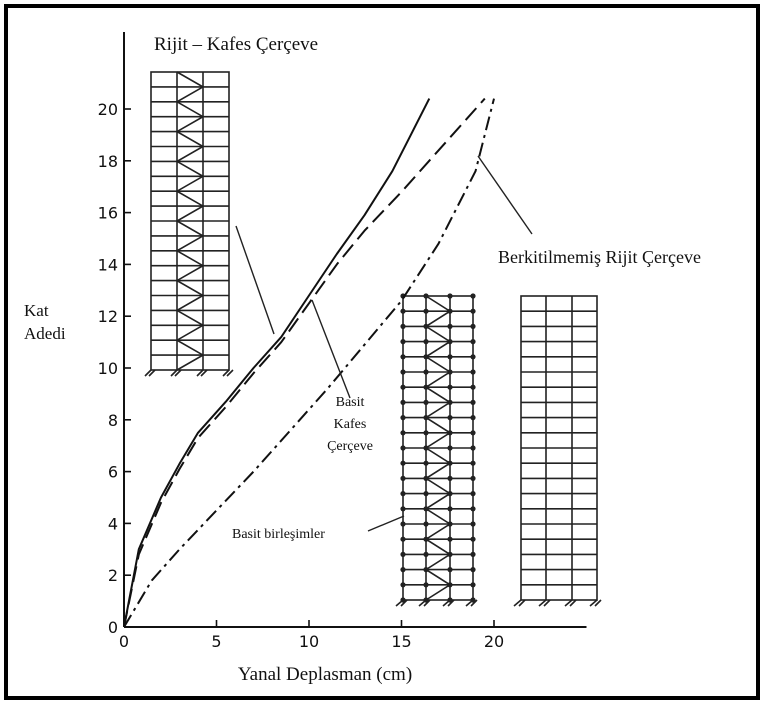  Describe the element at coordinates (557, 451) in the screenshot. I see `unbraced-rigid-frame-icon` at that location.